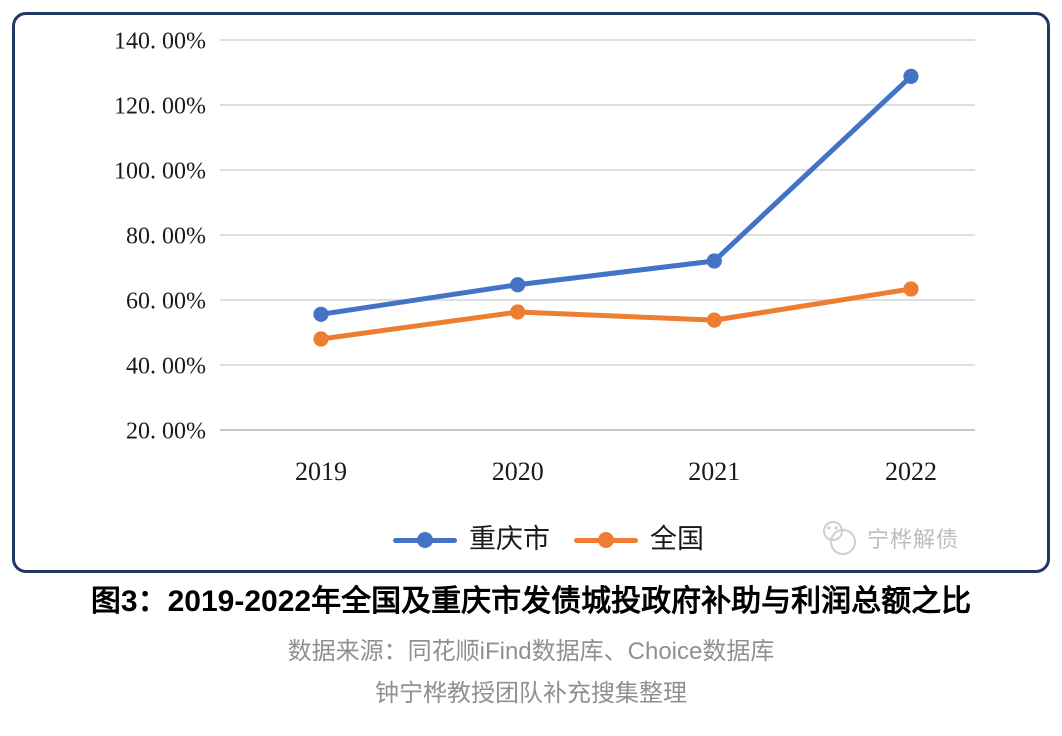  I want to click on watermark: 宁桦解债, so click(889, 538).